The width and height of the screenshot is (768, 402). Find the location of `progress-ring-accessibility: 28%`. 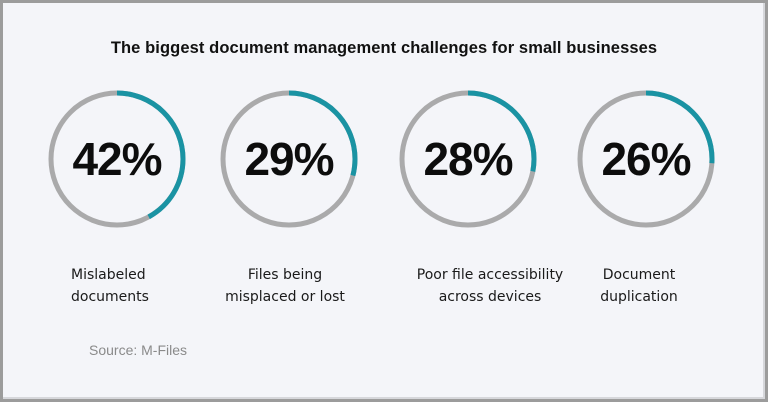

progress-ring-accessibility: 28% is located at coordinates (468, 159).